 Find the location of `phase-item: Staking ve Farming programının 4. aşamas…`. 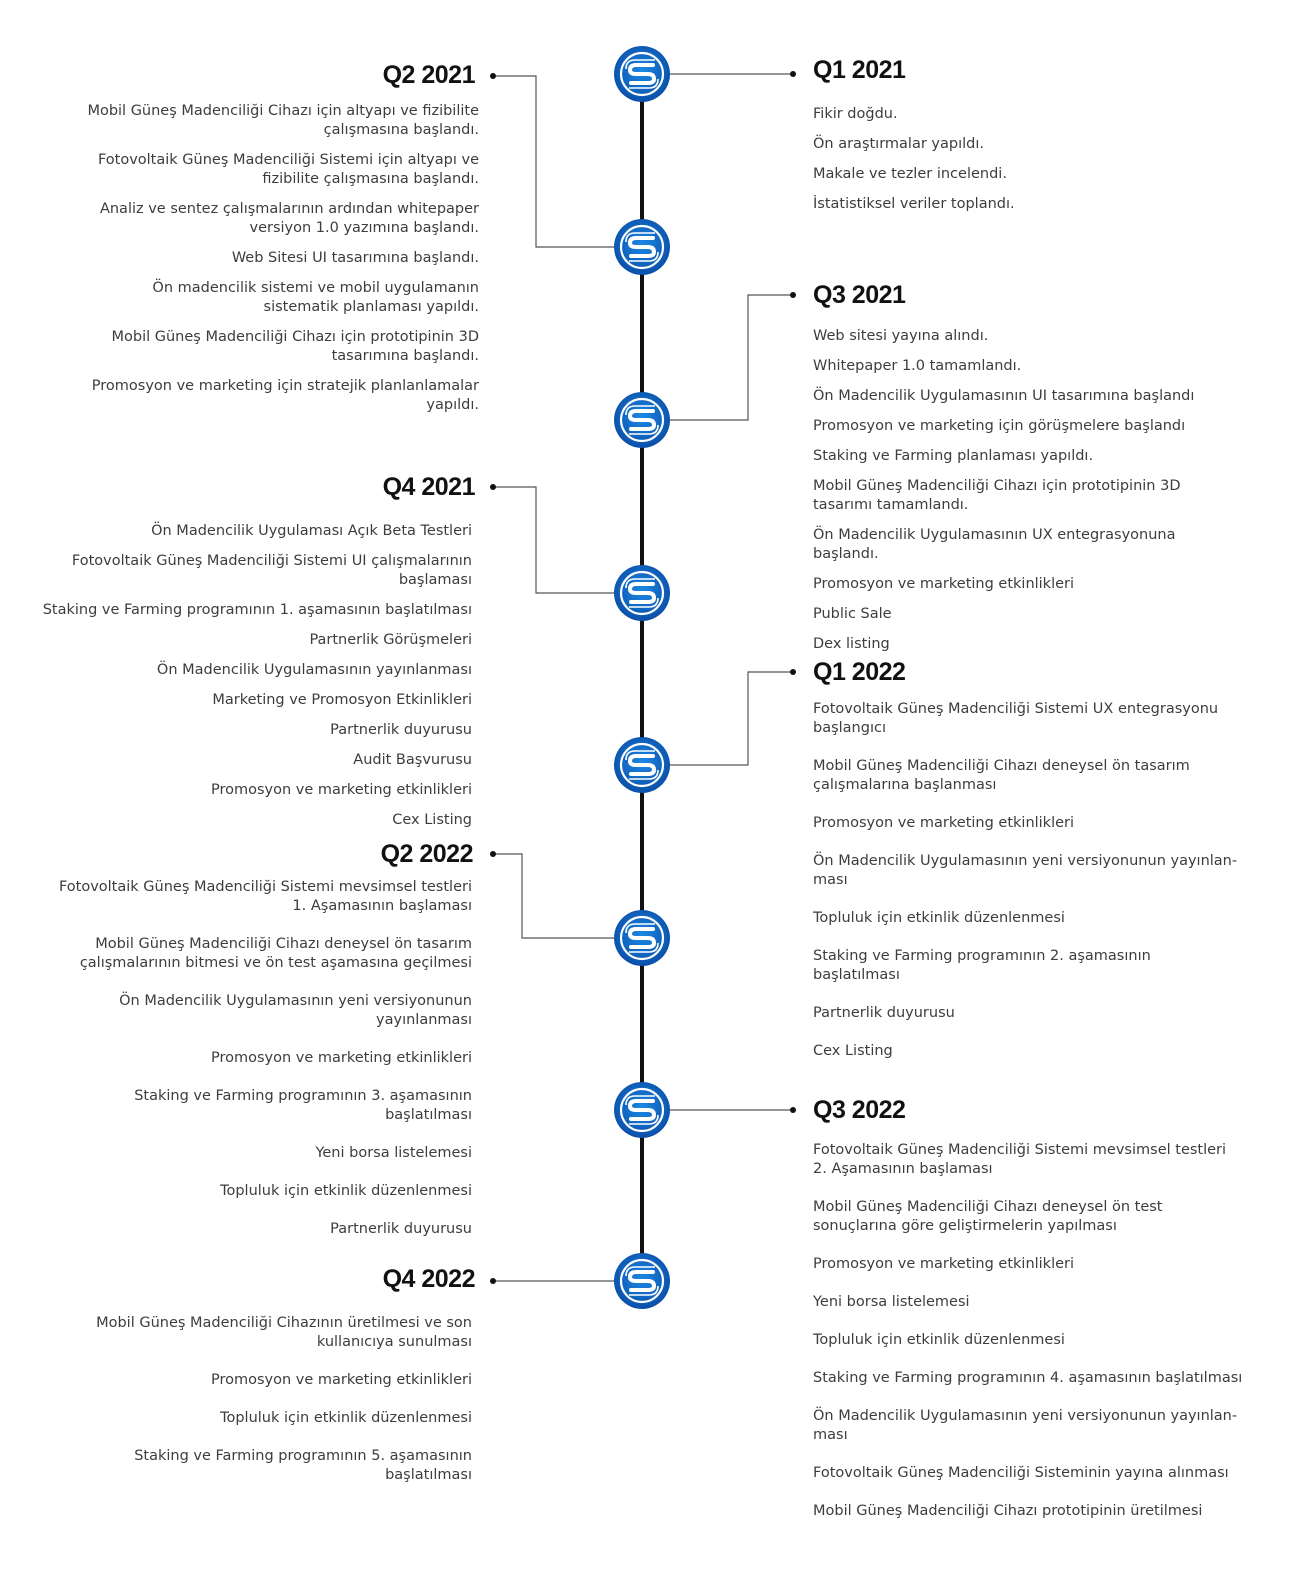

phase-item: Staking ve Farming programının 4. aşamas… is located at coordinates (1028, 1378).